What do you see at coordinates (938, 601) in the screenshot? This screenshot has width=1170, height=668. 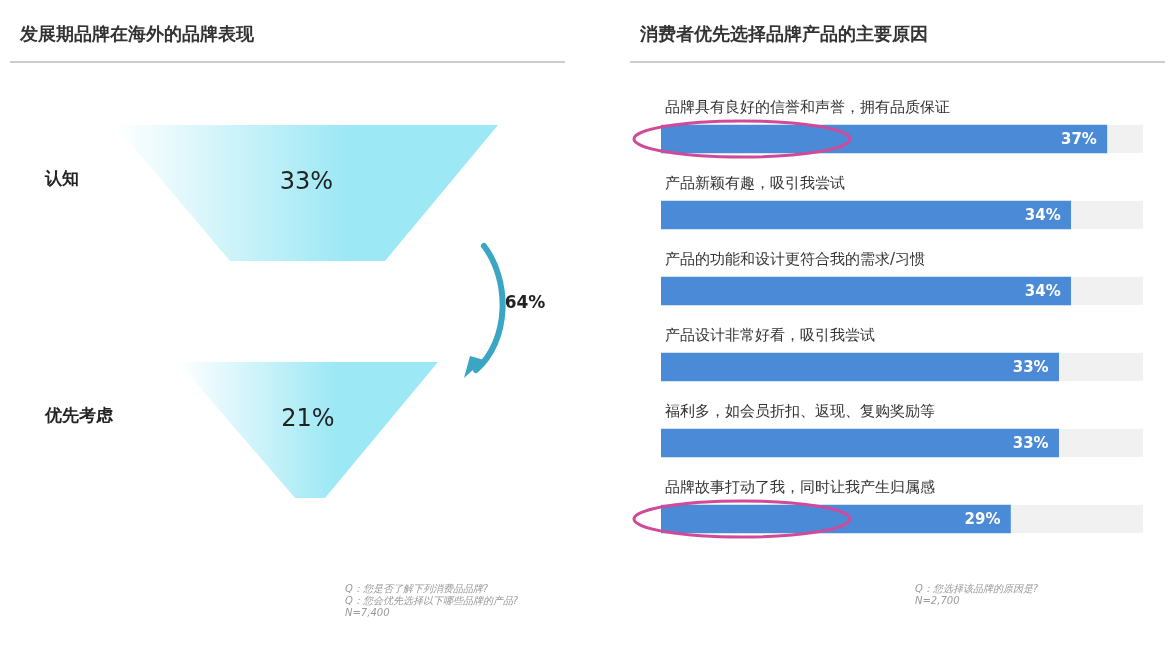 I see `text: N=2,700` at bounding box center [938, 601].